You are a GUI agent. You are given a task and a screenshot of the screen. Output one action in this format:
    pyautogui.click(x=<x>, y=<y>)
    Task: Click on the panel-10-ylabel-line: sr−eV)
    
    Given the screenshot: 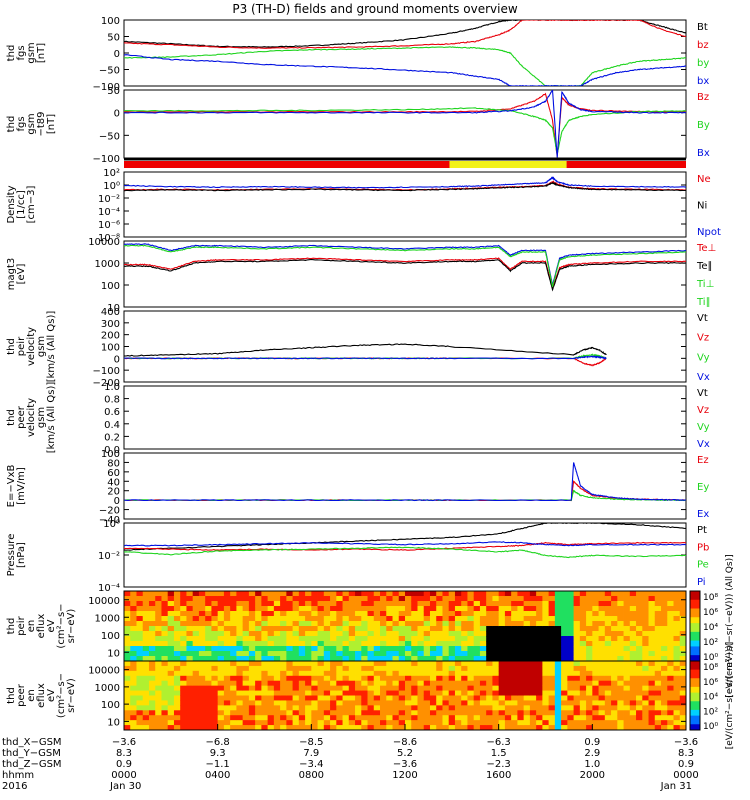 What is the action you would take?
    pyautogui.click(x=71, y=695)
    